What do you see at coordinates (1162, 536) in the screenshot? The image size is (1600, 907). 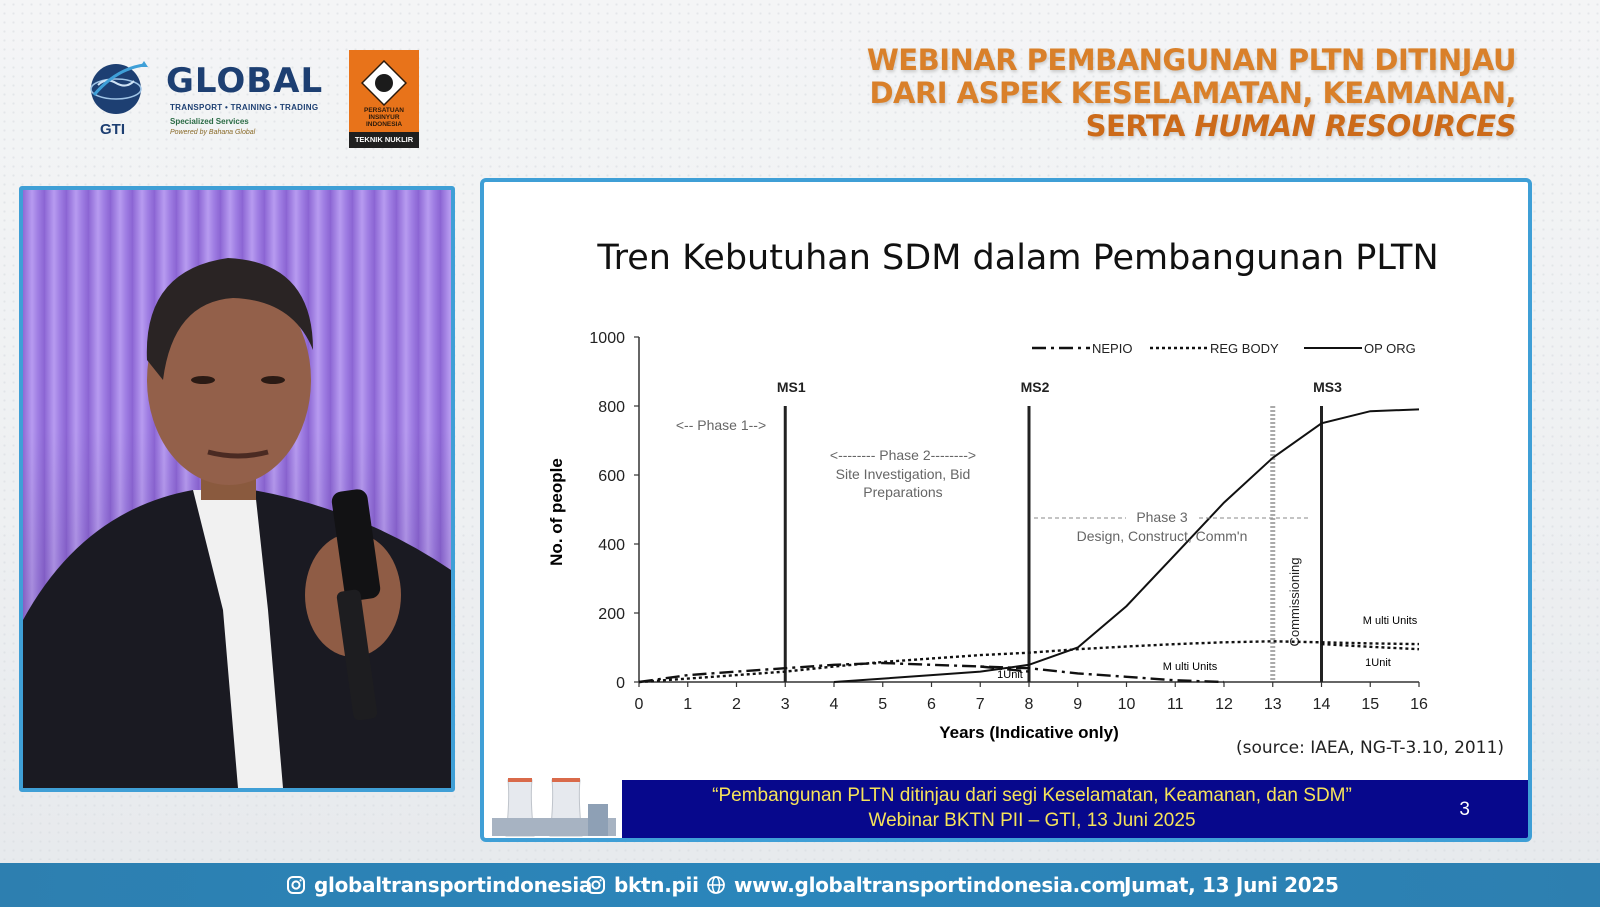 I see `phase3-sub: Design, Construct, Comm'n` at bounding box center [1162, 536].